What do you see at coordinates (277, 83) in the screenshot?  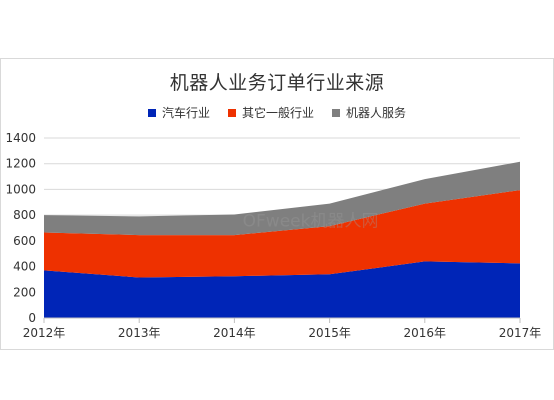 I see `chart-title: 机器人业务订单行业来源` at bounding box center [277, 83].